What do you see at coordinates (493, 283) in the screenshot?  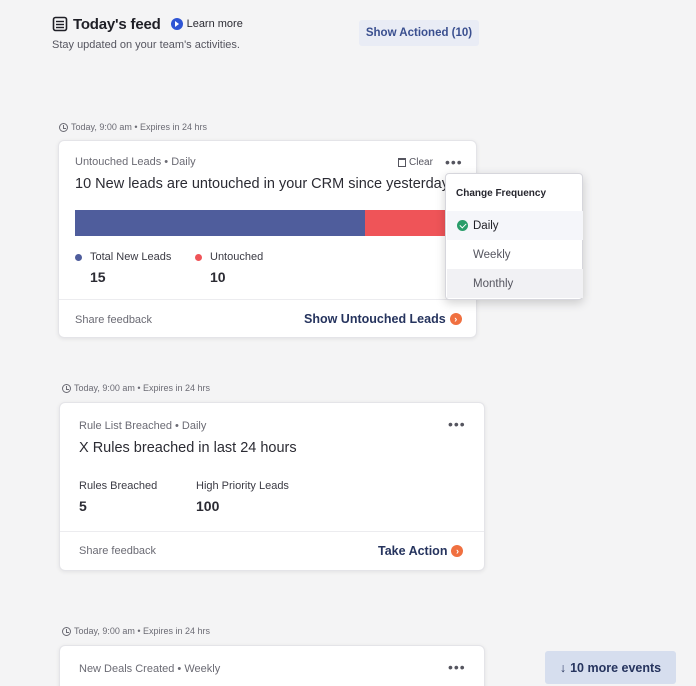 I see `option-label: Monthly` at bounding box center [493, 283].